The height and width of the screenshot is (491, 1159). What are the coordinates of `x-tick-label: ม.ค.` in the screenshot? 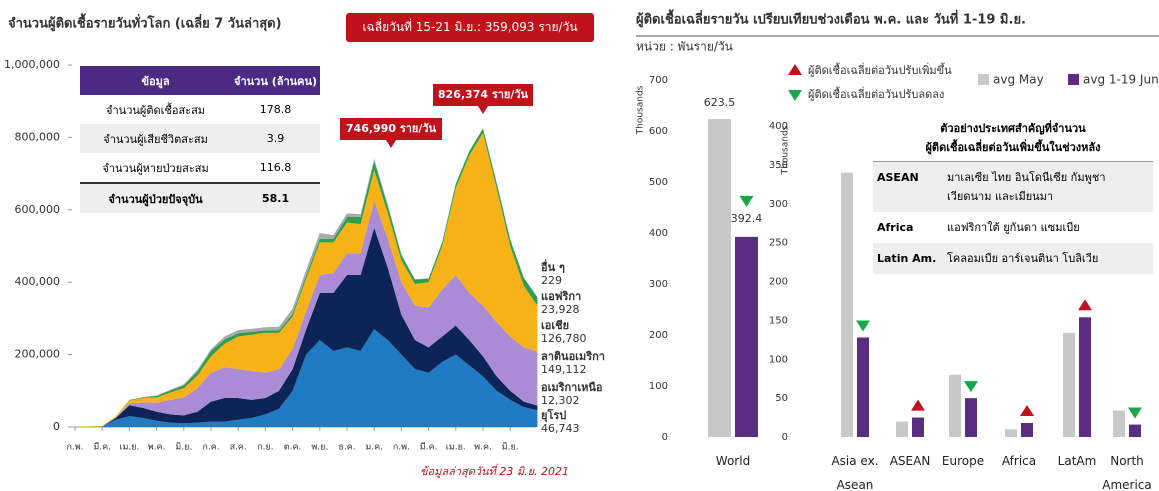 It's located at (374, 448).